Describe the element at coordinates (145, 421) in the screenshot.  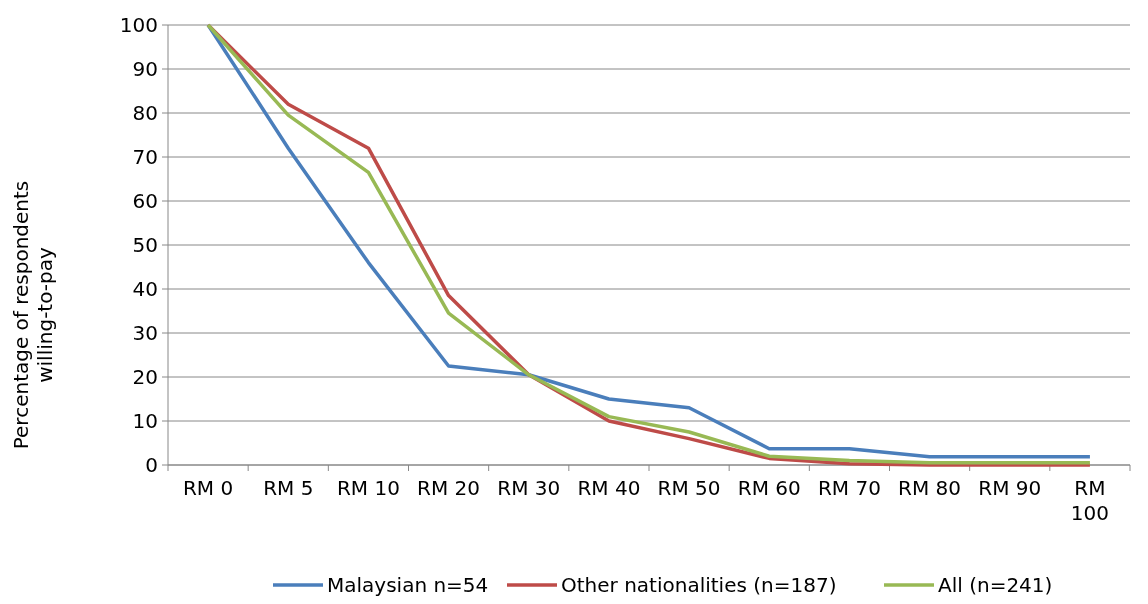
I see `y-tick-label: 10` at that location.